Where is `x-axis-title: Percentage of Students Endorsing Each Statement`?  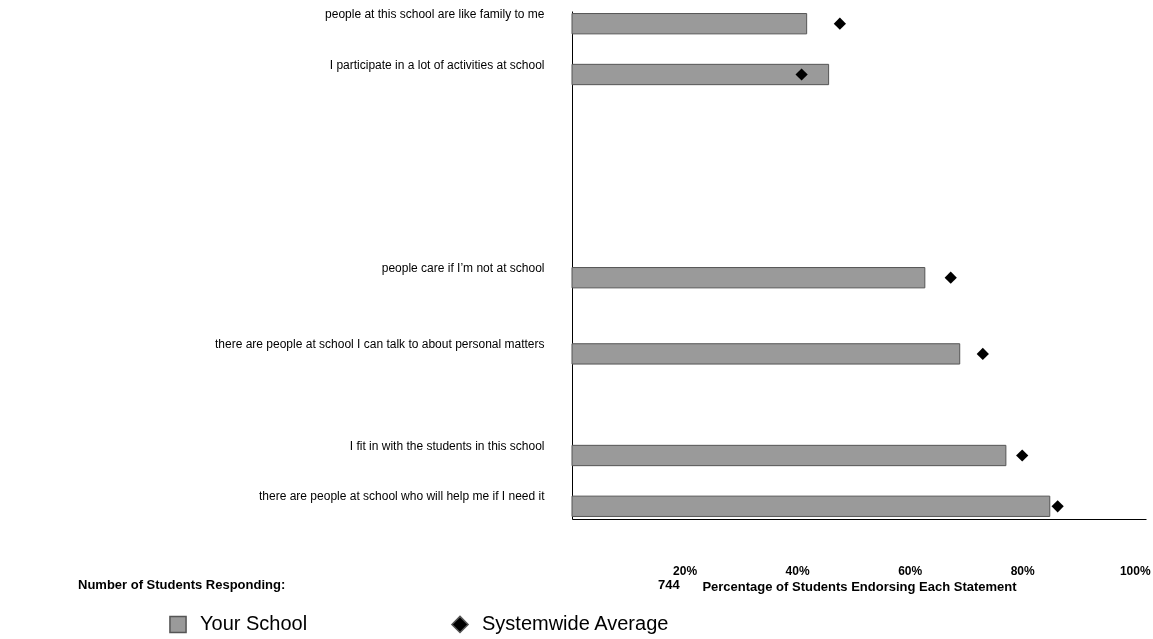
x-axis-title: Percentage of Students Endorsing Each Statement is located at coordinates (860, 586).